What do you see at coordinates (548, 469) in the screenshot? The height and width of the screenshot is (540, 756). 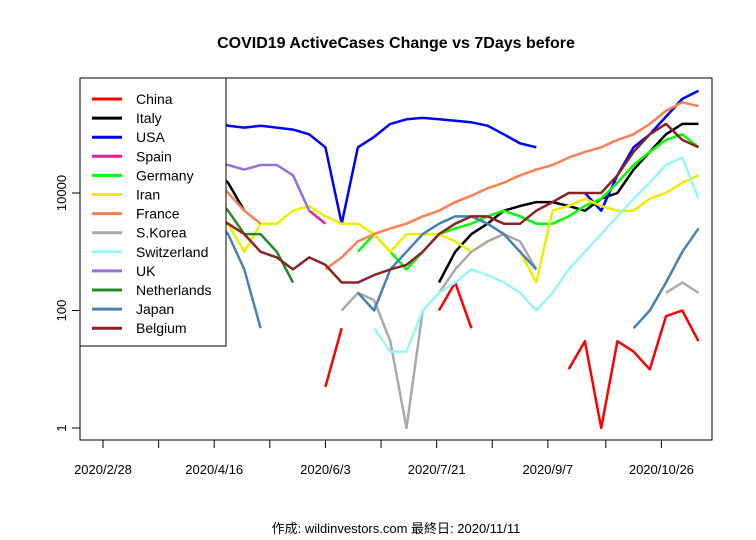 I see `x-tick-label: 2020/9/7` at bounding box center [548, 469].